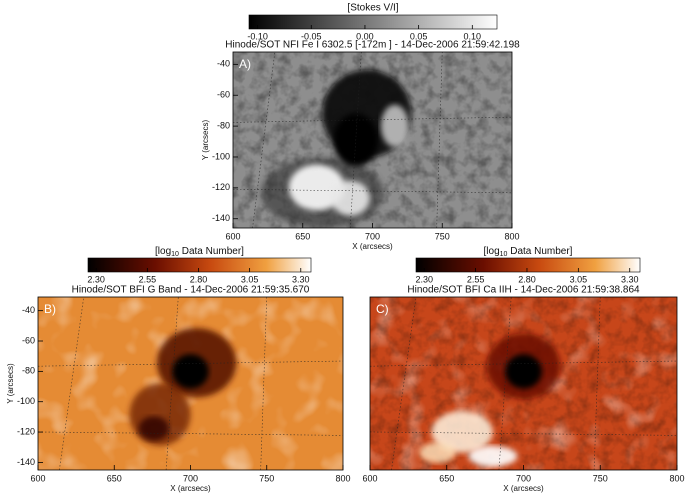  What do you see at coordinates (50, 309) in the screenshot?
I see `panel-letter: B)` at bounding box center [50, 309].